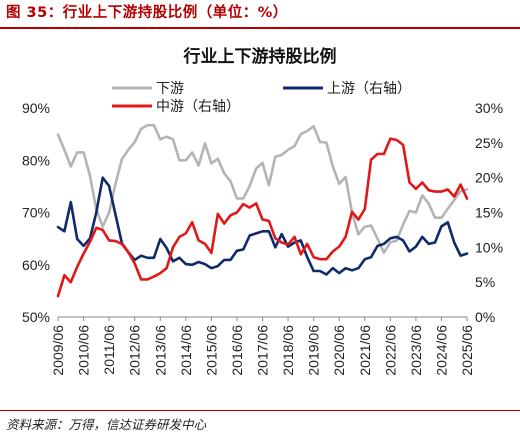 This screenshot has width=520, height=441. Describe the element at coordinates (36, 108) in the screenshot. I see `y-left-tick-label: 90%` at that location.